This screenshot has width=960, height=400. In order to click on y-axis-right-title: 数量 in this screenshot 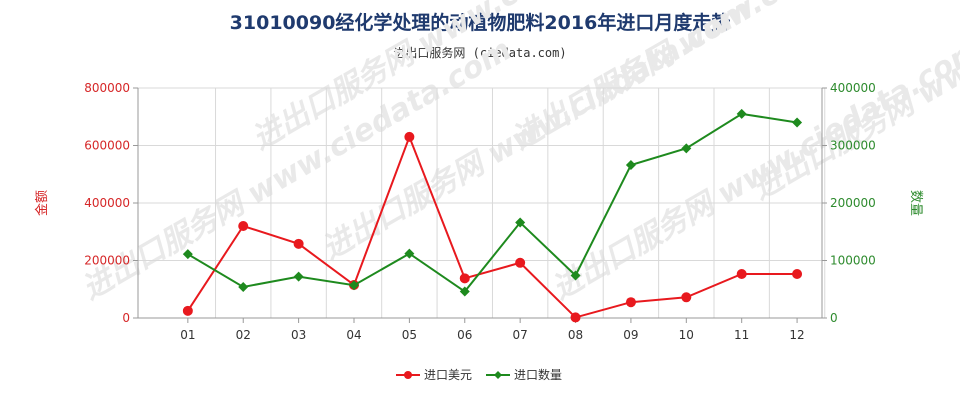, I will do `click(915, 203)`.